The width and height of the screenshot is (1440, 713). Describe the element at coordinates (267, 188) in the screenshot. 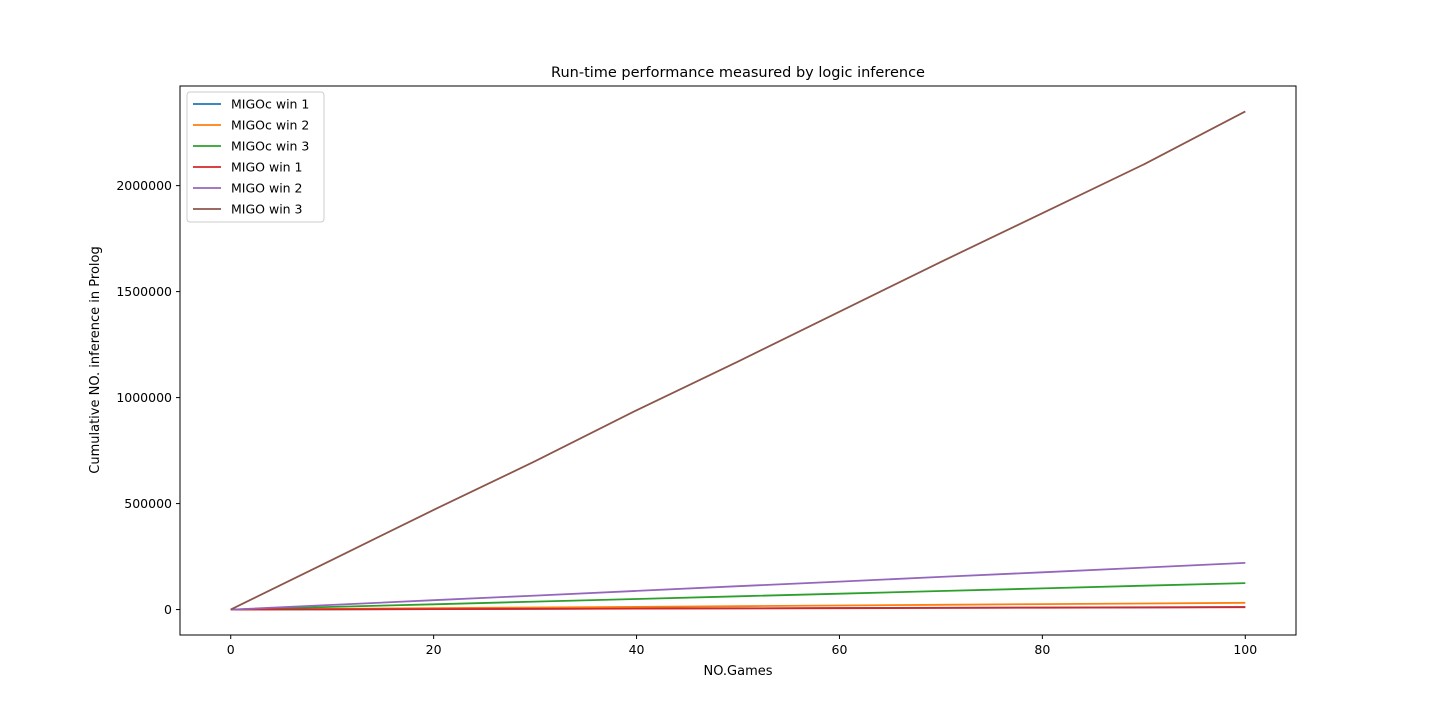

I see `legend-label: MIGO win 2` at that location.